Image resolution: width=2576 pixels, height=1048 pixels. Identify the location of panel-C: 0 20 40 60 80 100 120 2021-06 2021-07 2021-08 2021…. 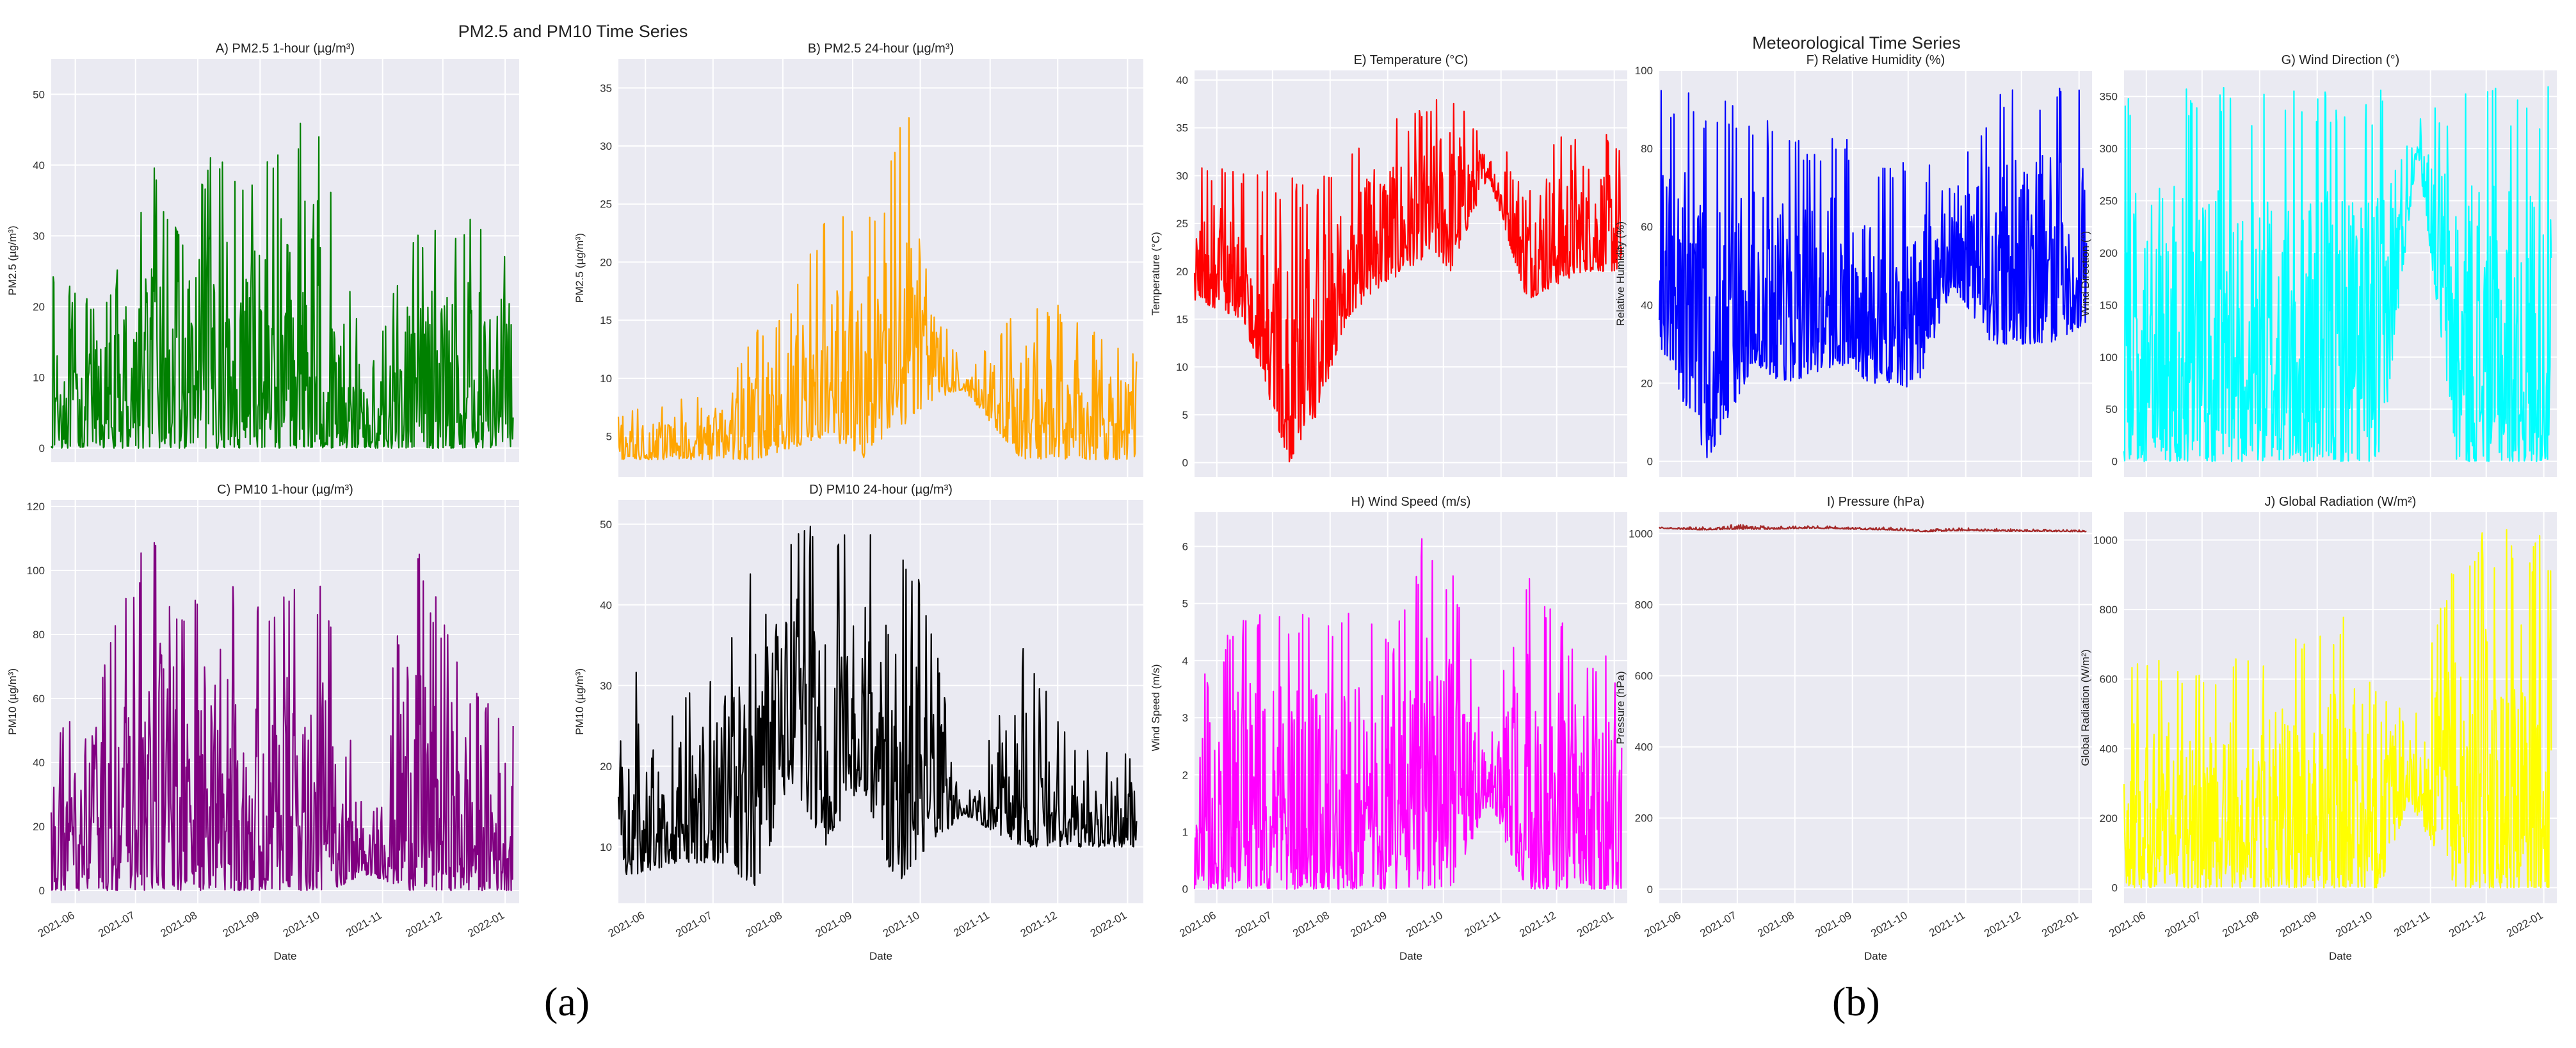
(262, 722).